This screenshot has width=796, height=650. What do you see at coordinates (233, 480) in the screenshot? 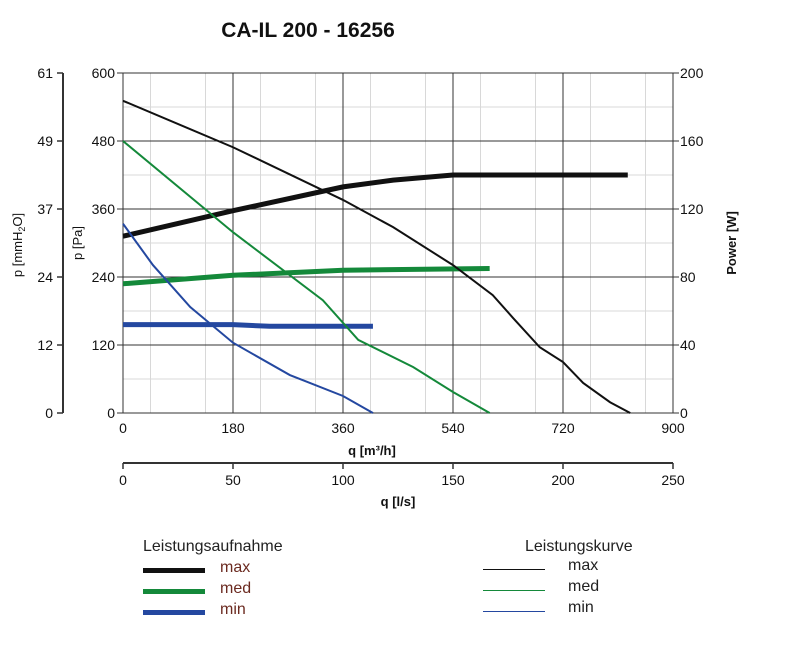
I see `x2-tick-label: 50` at bounding box center [233, 480].